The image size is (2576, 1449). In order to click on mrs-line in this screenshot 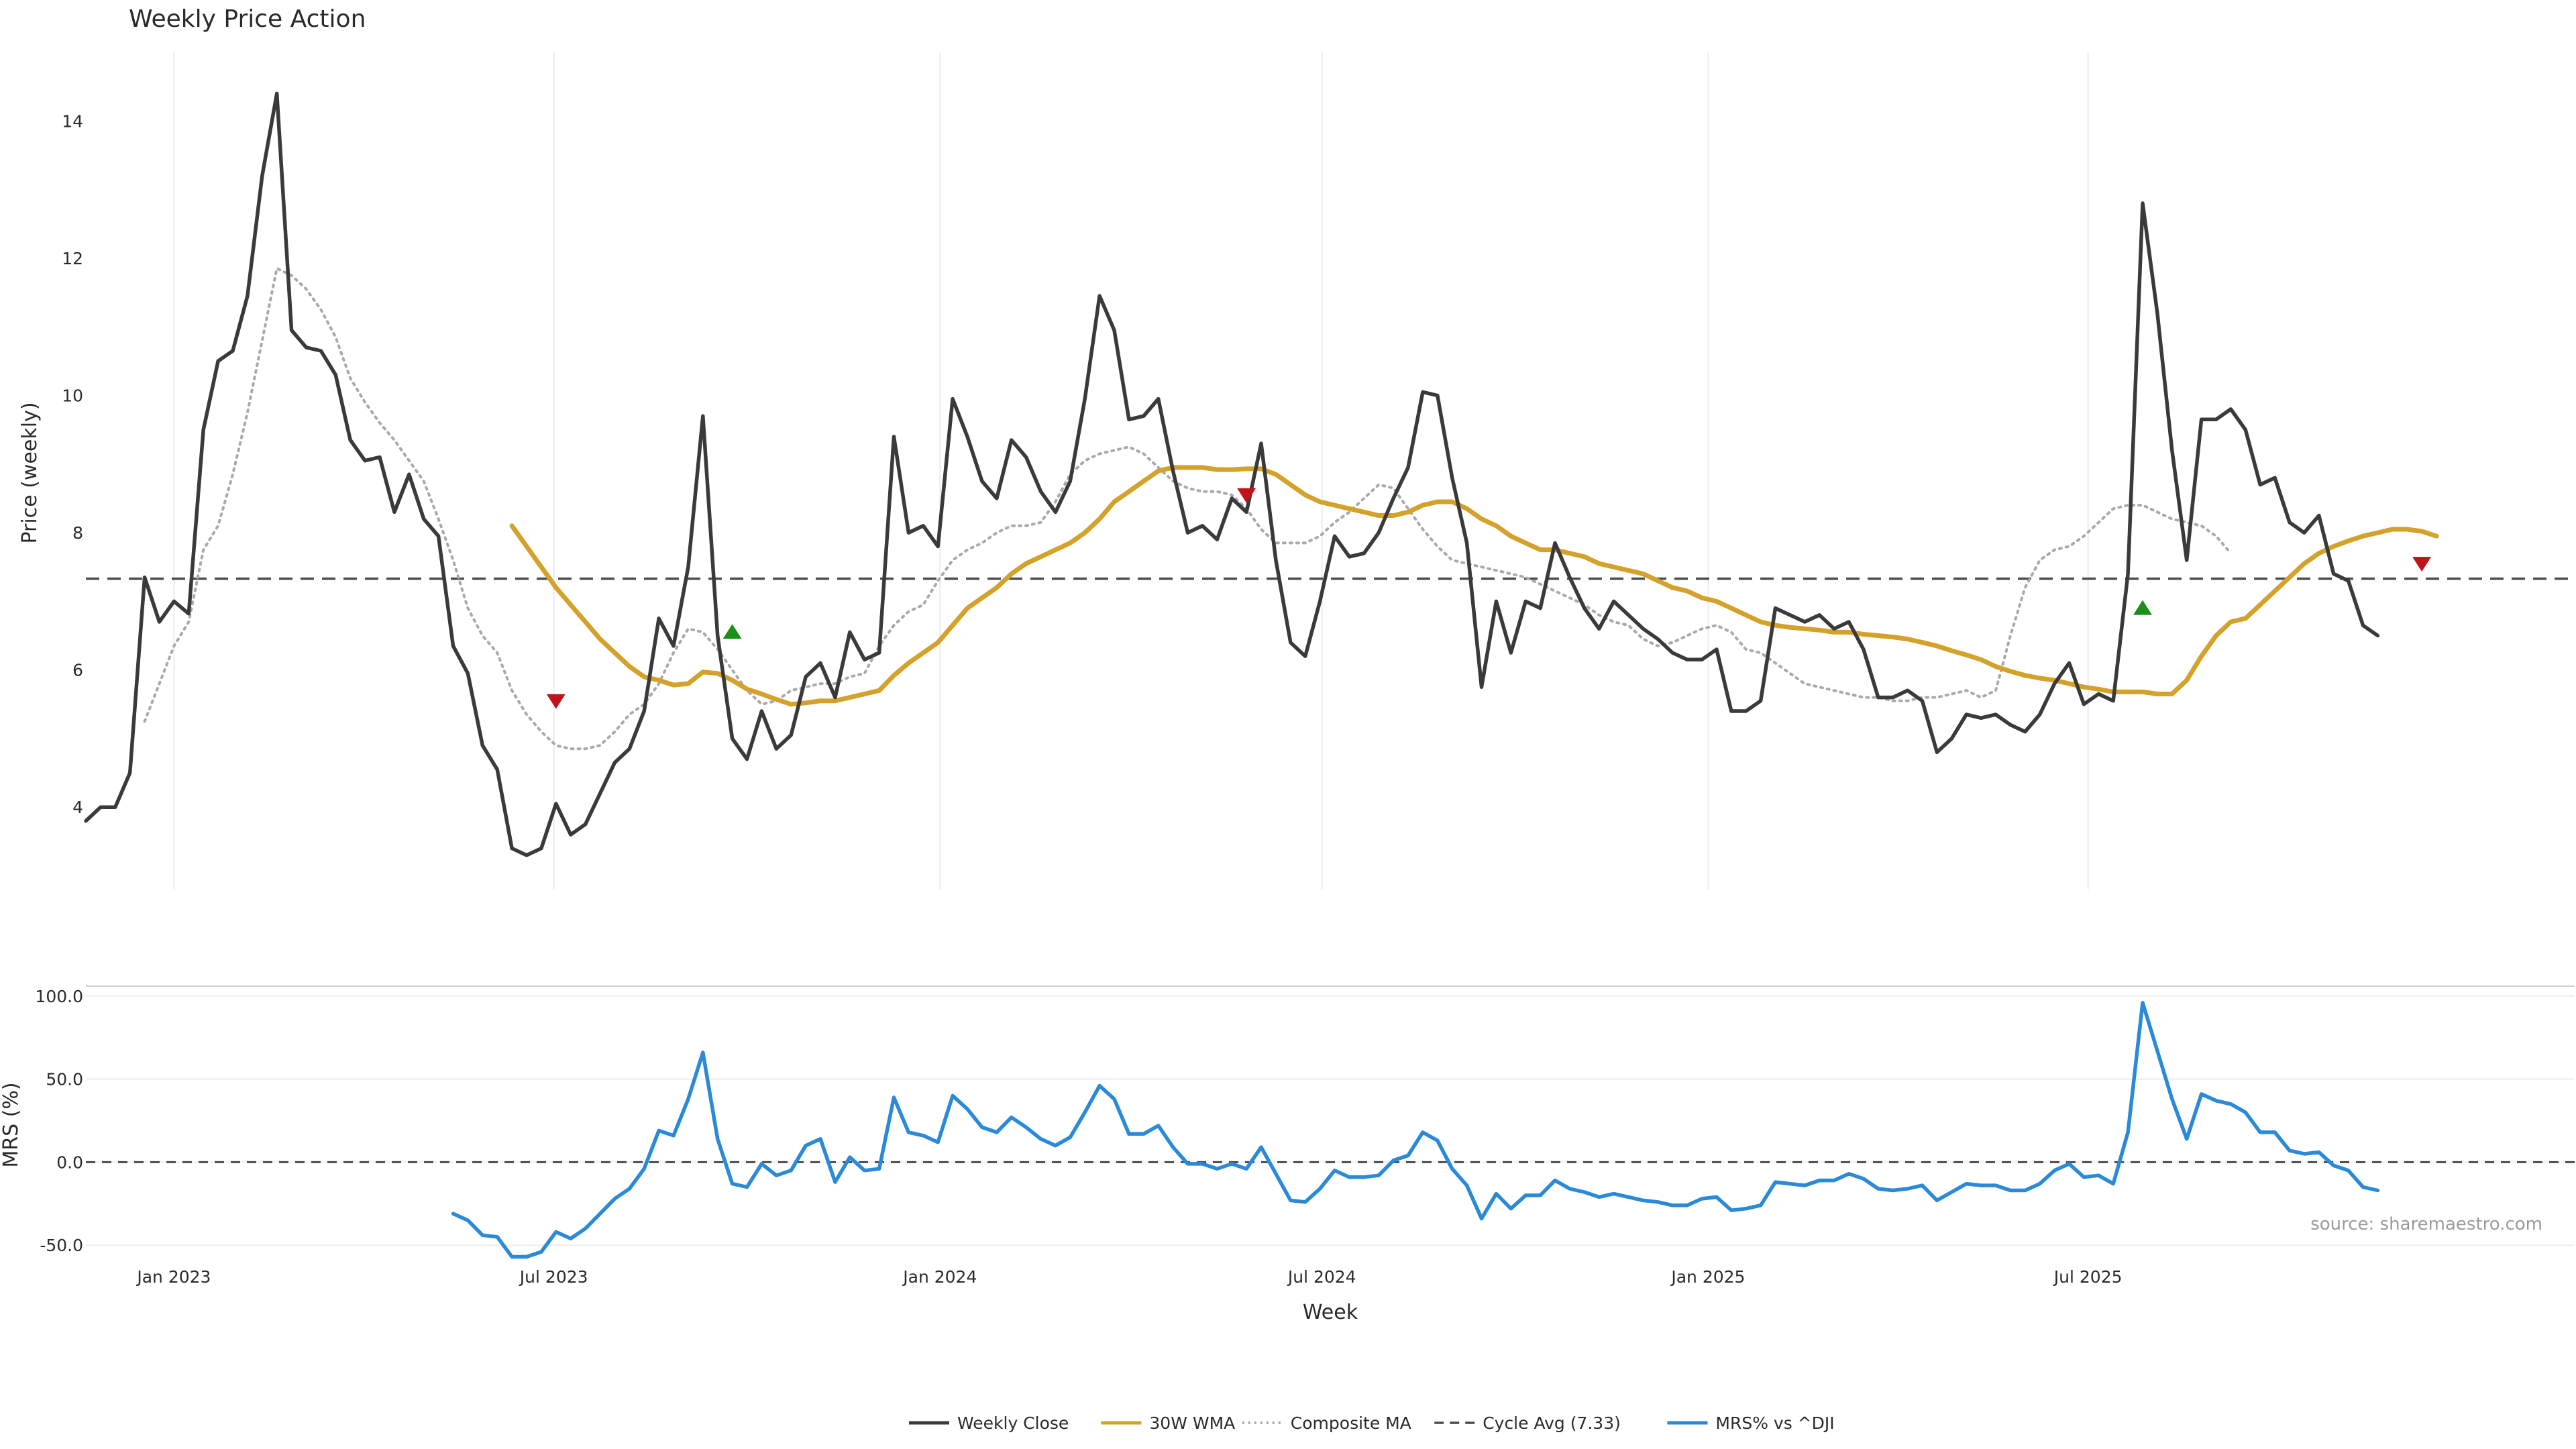, I will do `click(1415, 1130)`.